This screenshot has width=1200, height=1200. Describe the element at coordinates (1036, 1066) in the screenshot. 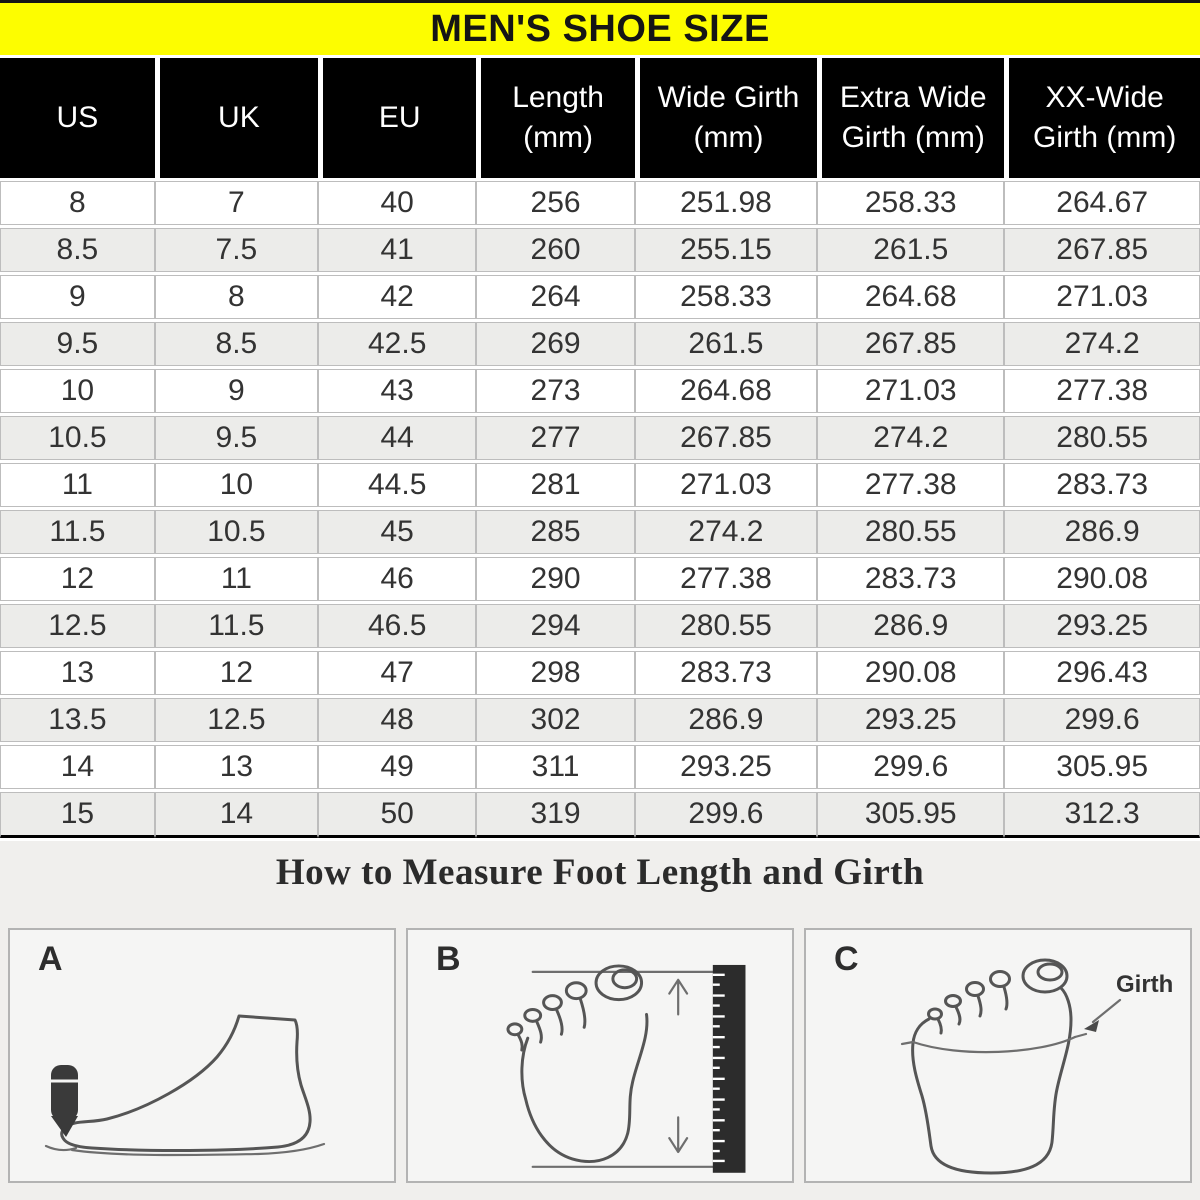

I see `foot-top-girth-tape-diagram-icon: Girth` at that location.